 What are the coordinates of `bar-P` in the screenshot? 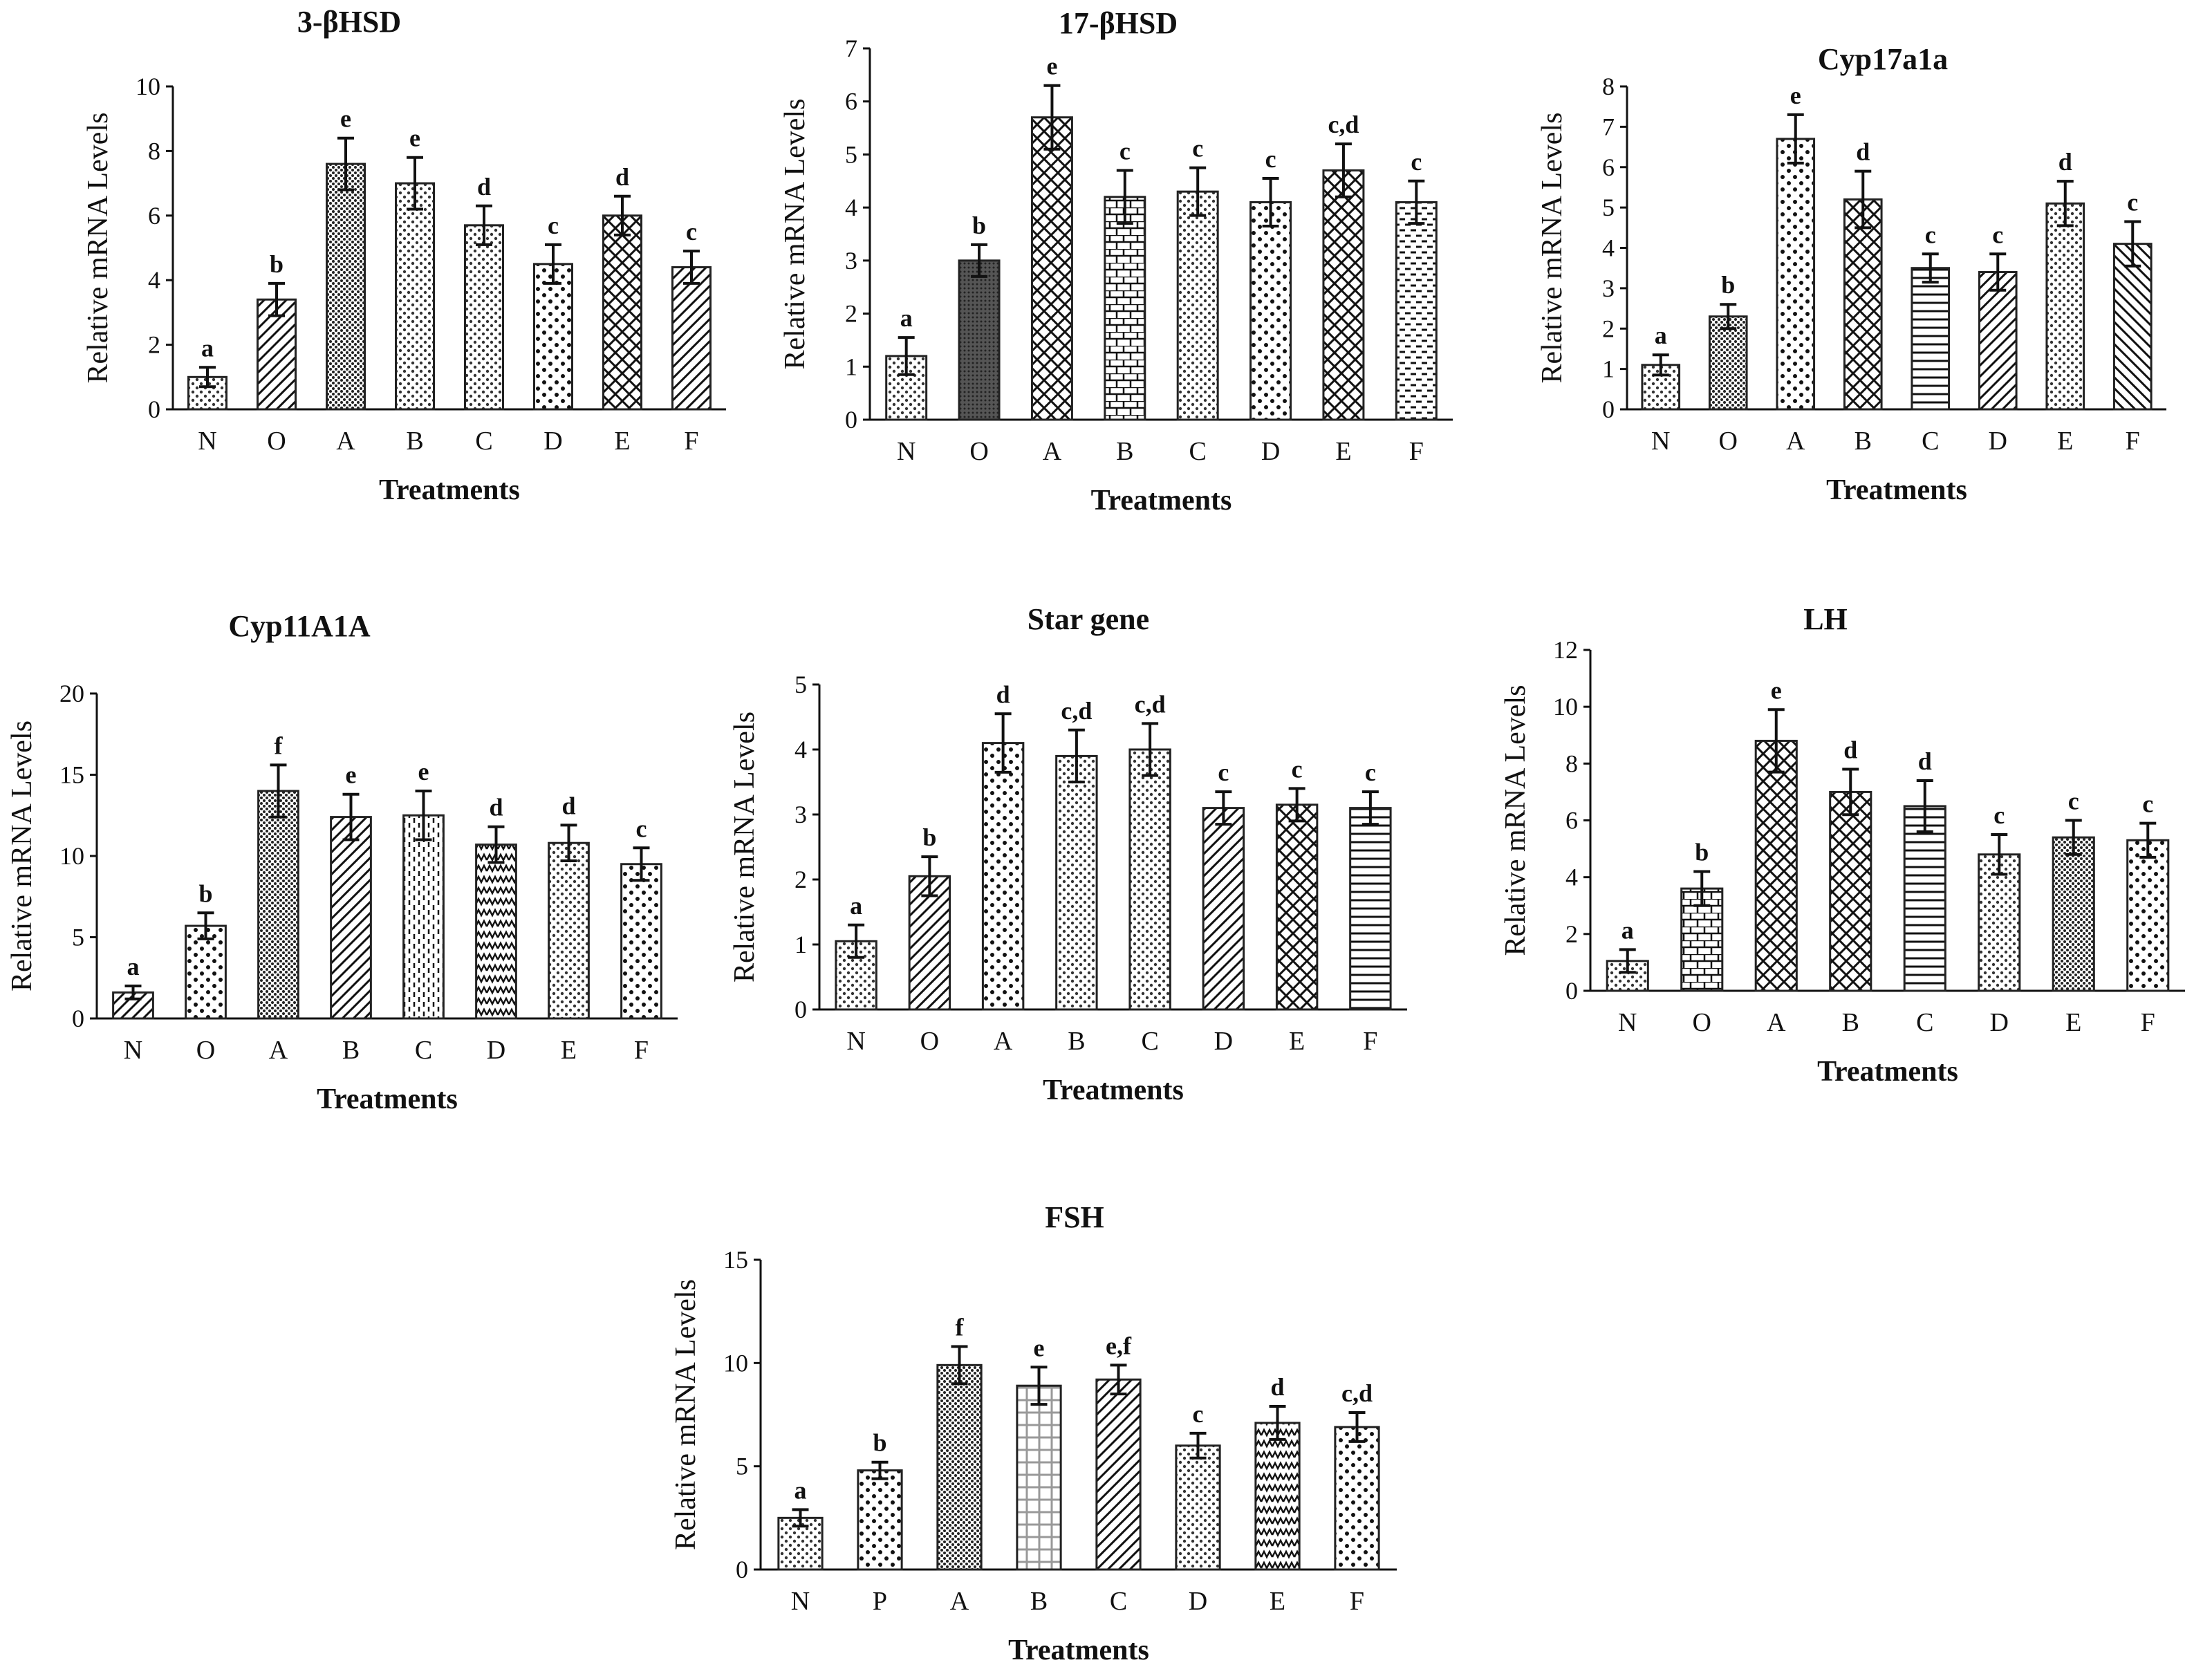 It's located at (880, 1520).